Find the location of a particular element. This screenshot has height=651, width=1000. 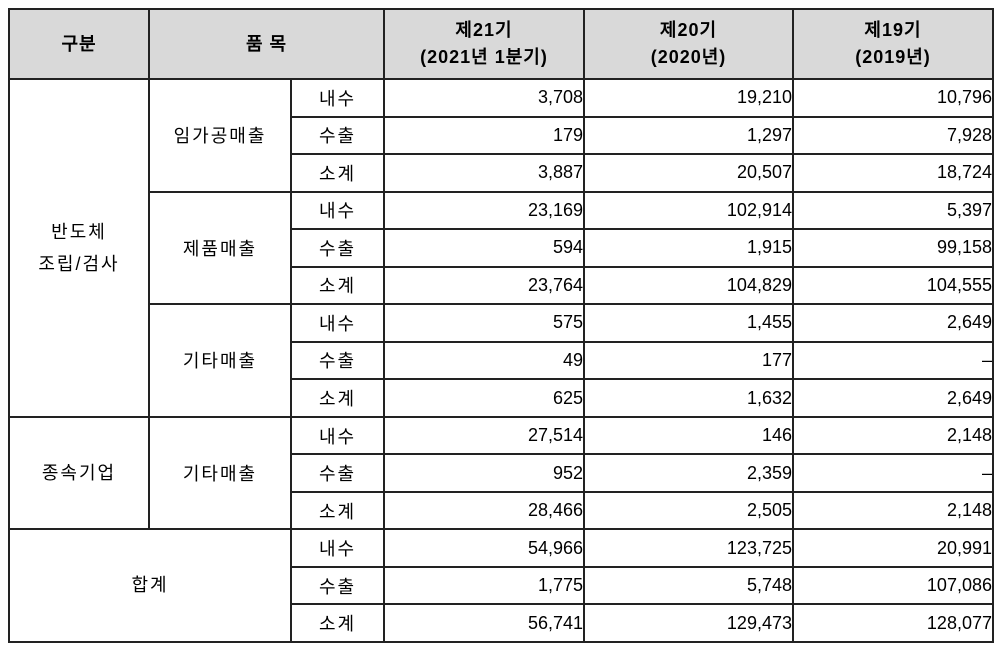

header-cell-category: 구분 is located at coordinates (79, 44).